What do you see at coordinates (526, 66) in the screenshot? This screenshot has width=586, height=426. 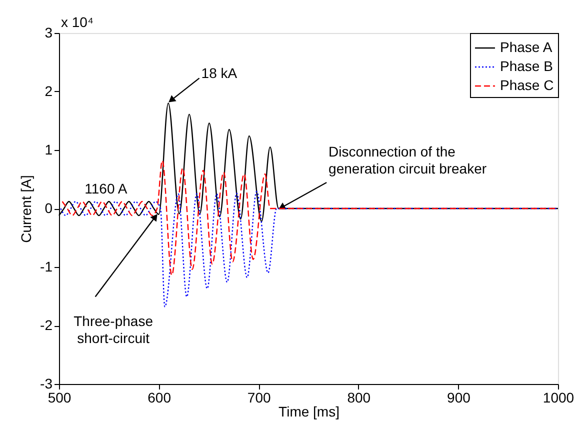 I see `legend-label: Phase B` at bounding box center [526, 66].